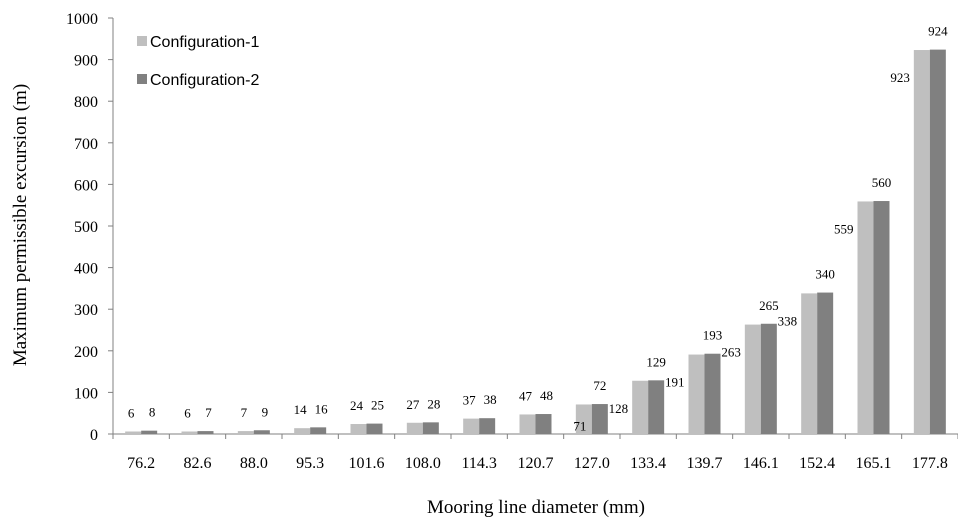 The width and height of the screenshot is (958, 521). Describe the element at coordinates (817, 463) in the screenshot. I see `x-tick-label: 152.4` at that location.